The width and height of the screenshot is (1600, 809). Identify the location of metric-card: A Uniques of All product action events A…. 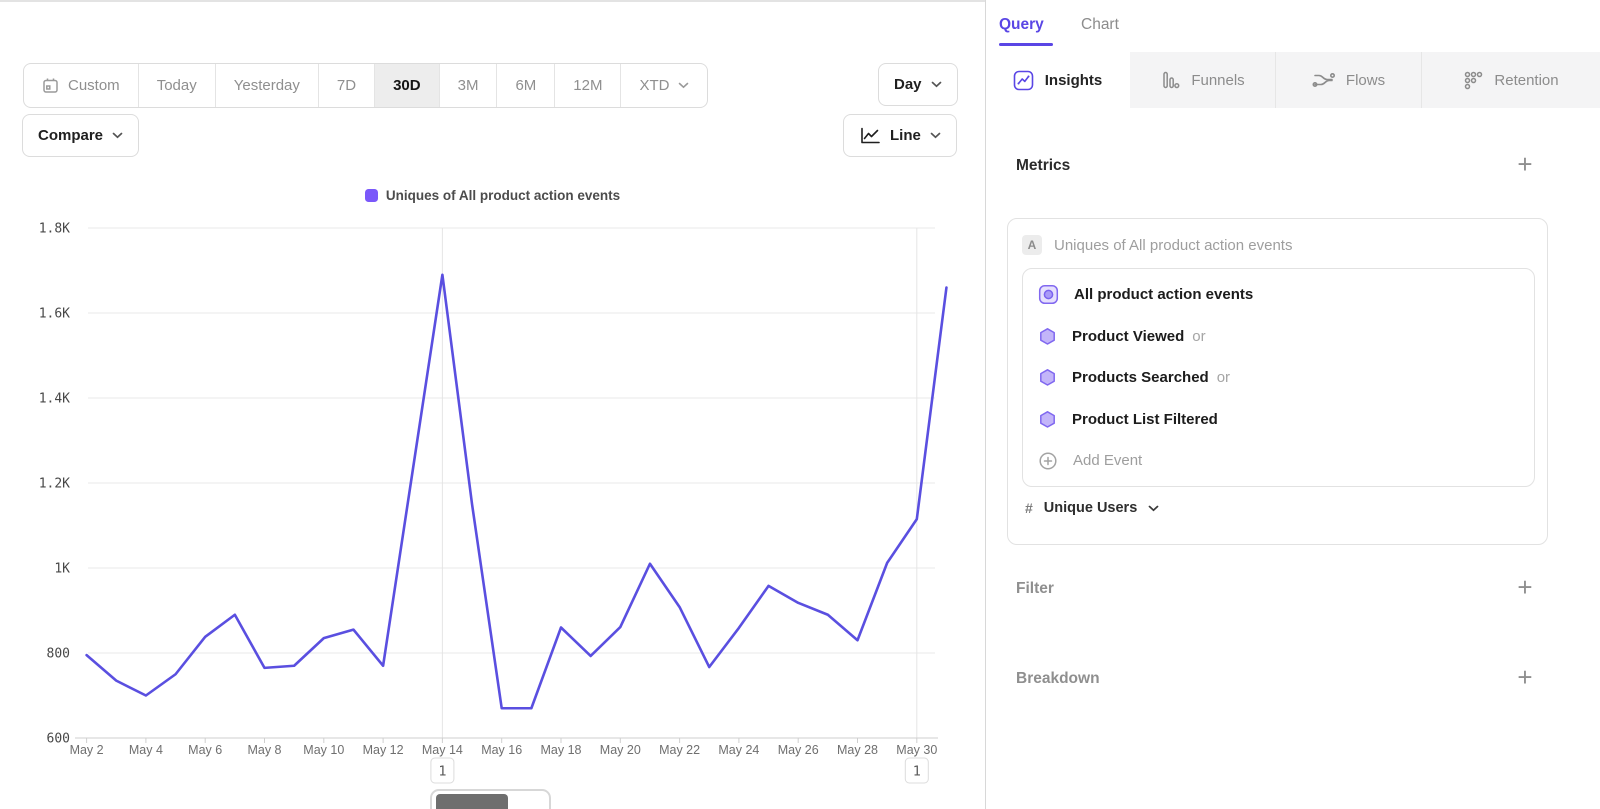
(1277, 381).